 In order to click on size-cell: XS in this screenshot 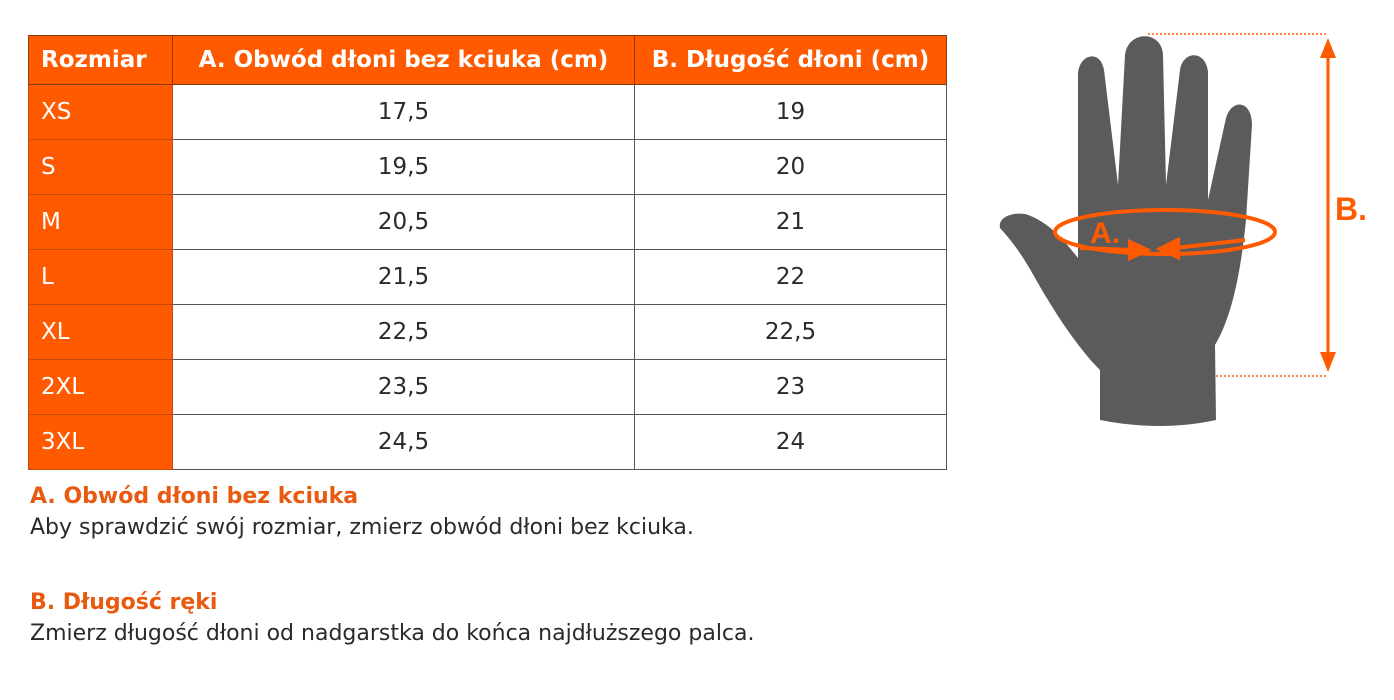, I will do `click(100, 112)`.